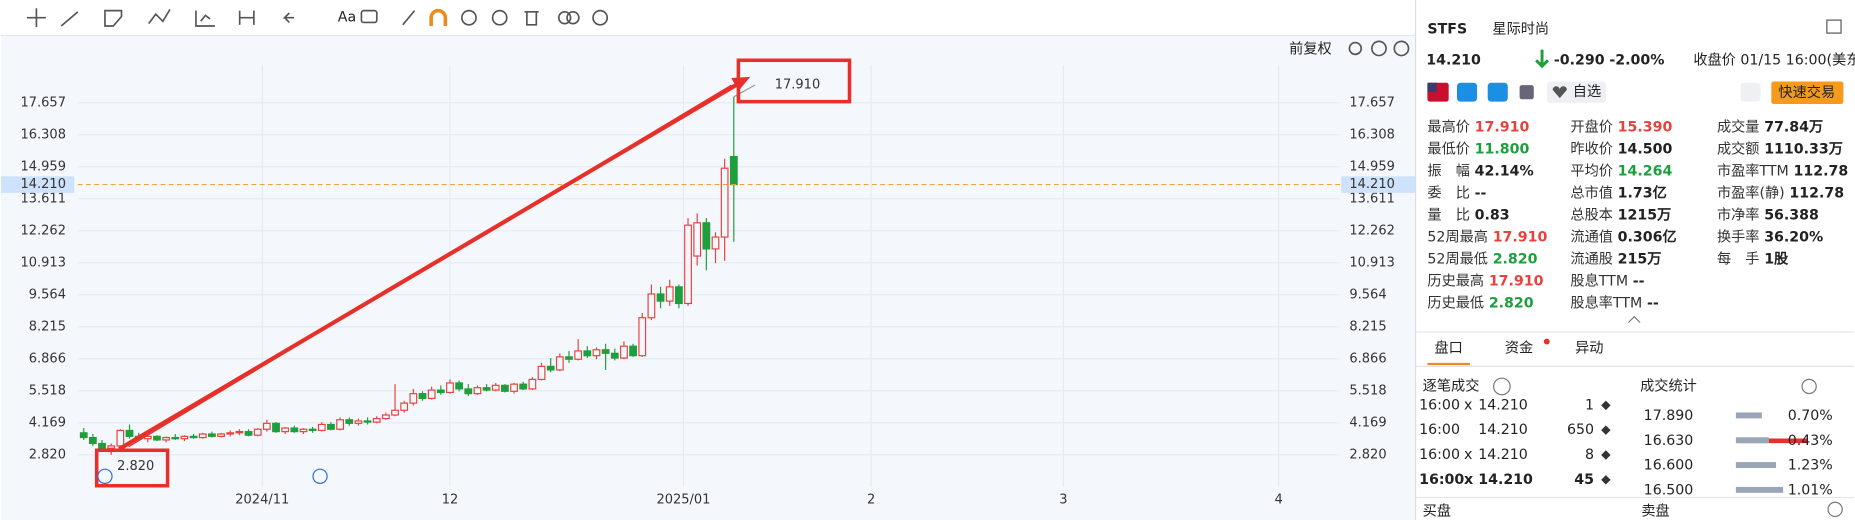 The height and width of the screenshot is (520, 1855). I want to click on annotation-box-high, so click(794, 81).